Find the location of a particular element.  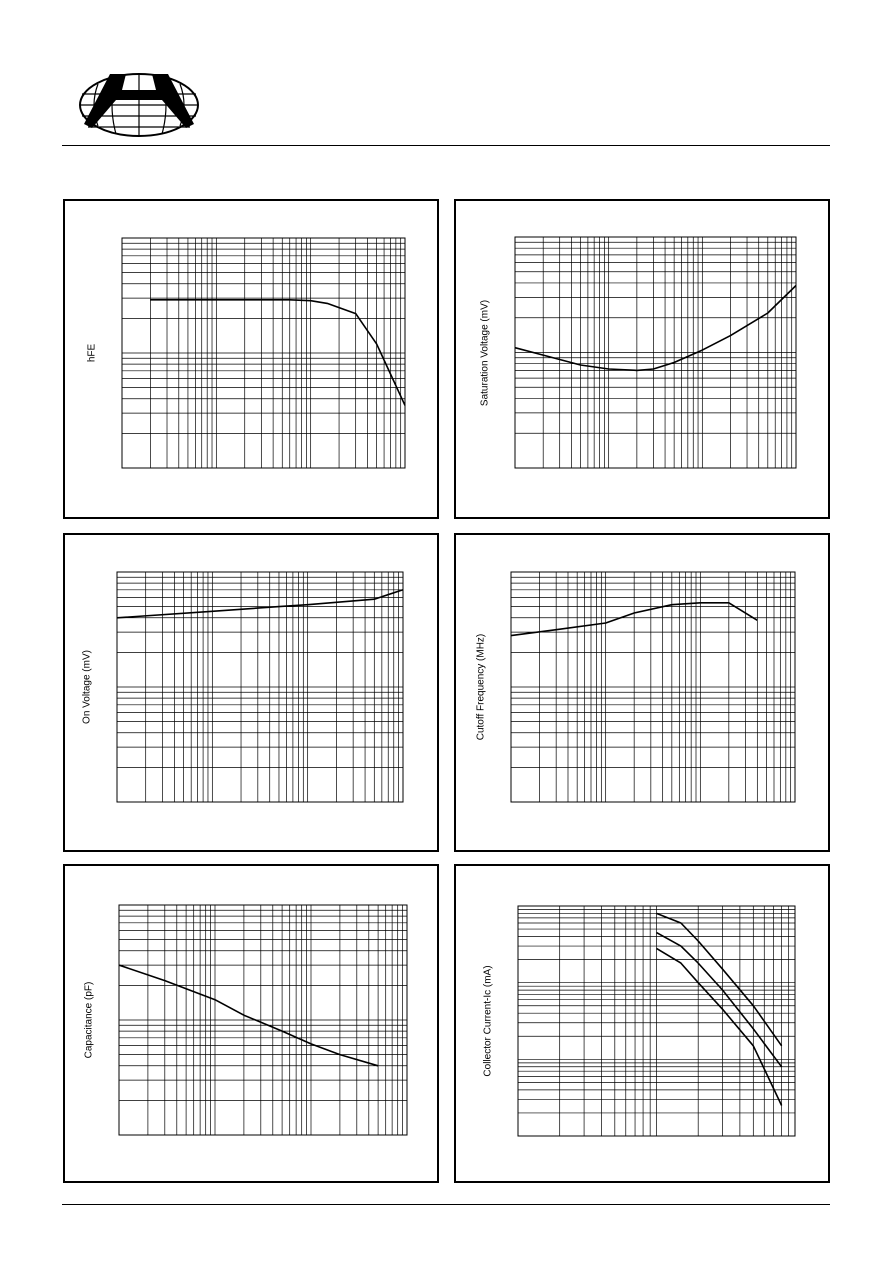

company-logo-icon is located at coordinates (139, 105).